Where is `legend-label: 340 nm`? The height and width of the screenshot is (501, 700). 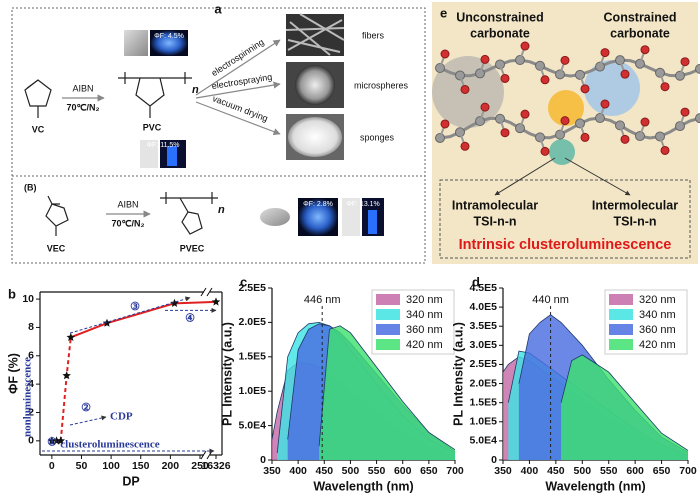 legend-label: 340 nm is located at coordinates (424, 315).